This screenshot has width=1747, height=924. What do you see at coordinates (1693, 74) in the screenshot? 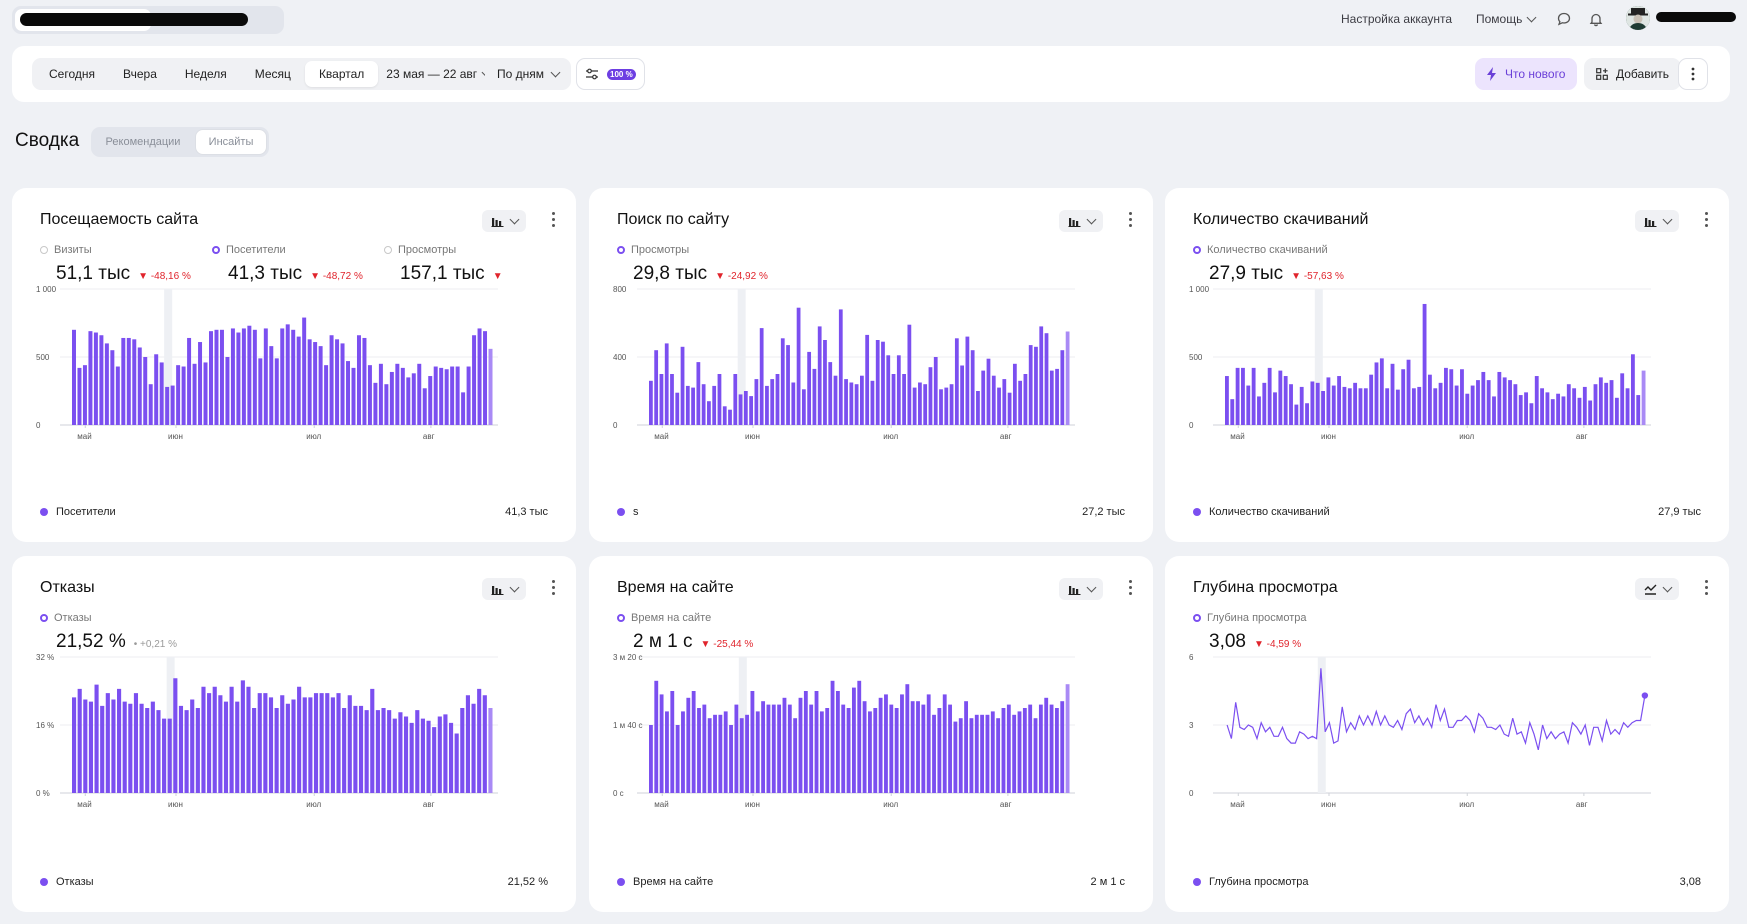
I see `more-options-button` at bounding box center [1693, 74].